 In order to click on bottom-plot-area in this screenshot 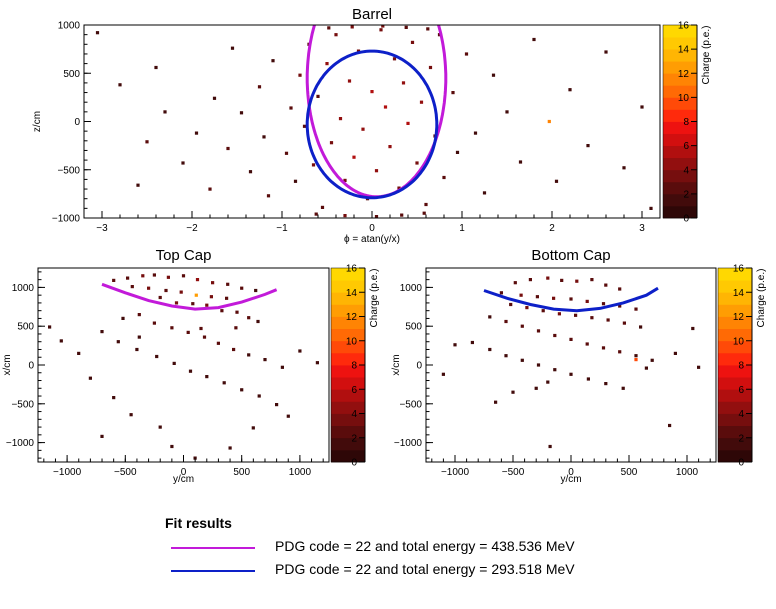, I will do `click(571, 365)`.